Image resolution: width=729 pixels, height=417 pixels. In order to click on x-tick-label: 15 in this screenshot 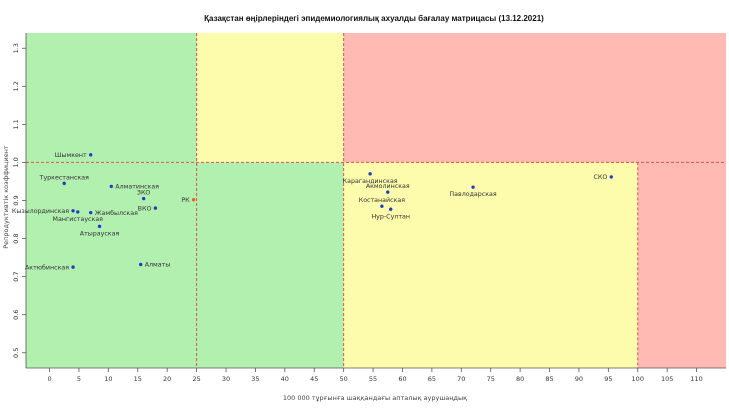, I will do `click(138, 379)`.